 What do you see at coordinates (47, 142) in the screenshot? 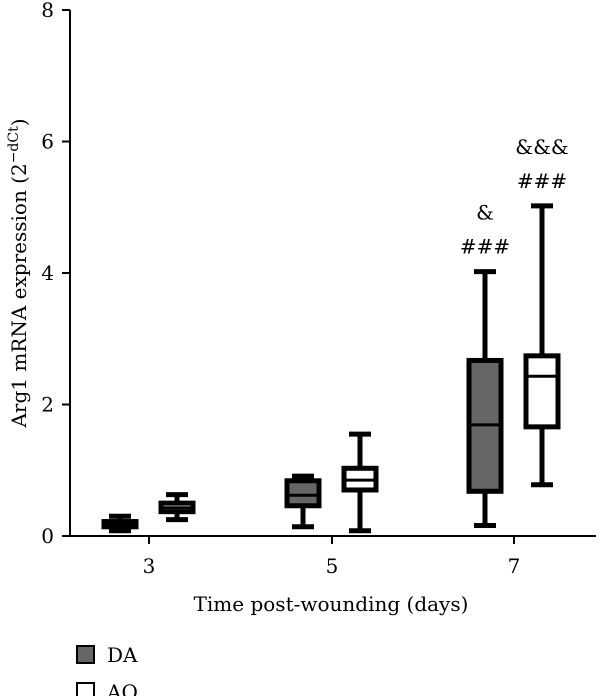
I see `y-tick-label: 6` at bounding box center [47, 142].